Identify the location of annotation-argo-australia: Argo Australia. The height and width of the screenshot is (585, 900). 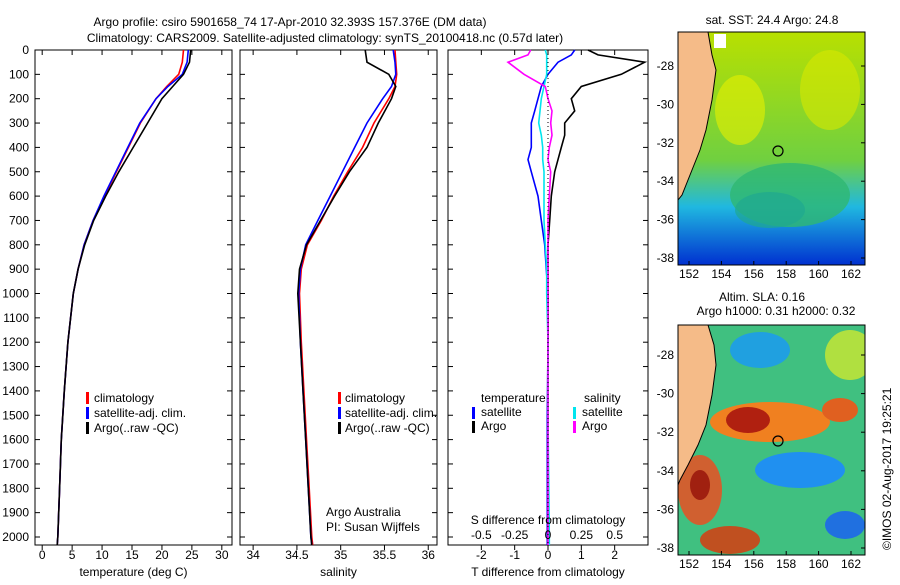
(363, 512).